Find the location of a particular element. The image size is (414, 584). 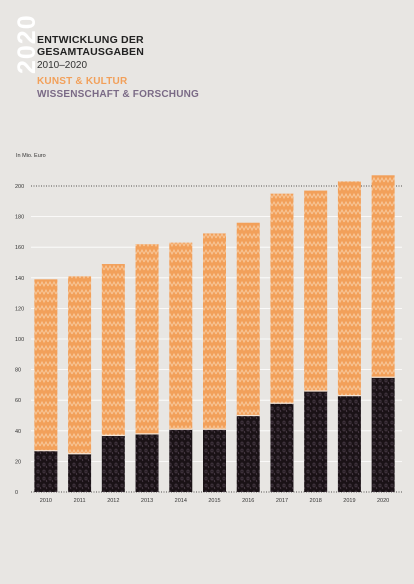

x-tick-label: 2019 is located at coordinates (349, 501).